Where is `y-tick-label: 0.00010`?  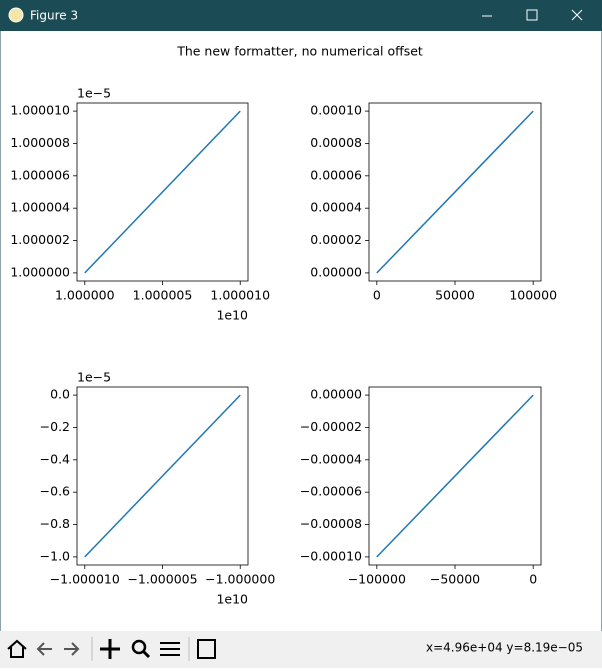 y-tick-label: 0.00010 is located at coordinates (336, 110).